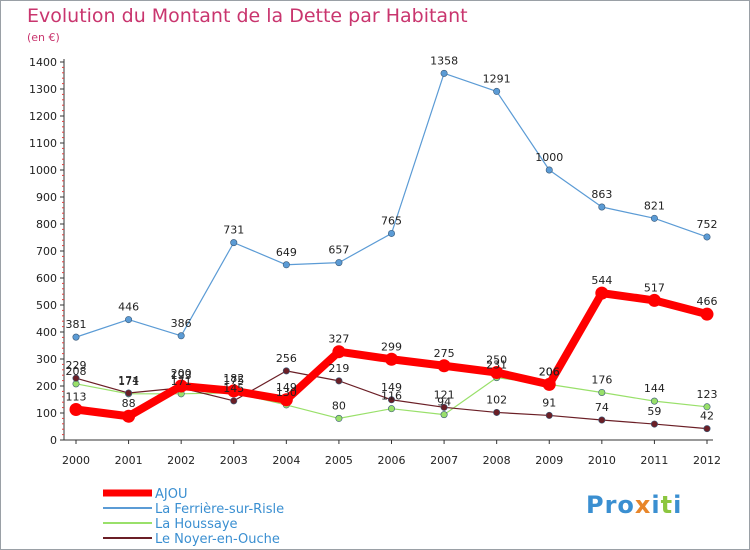 This screenshot has height=550, width=750. What do you see at coordinates (76, 396) in the screenshot?
I see `data-label: 113` at bounding box center [76, 396].